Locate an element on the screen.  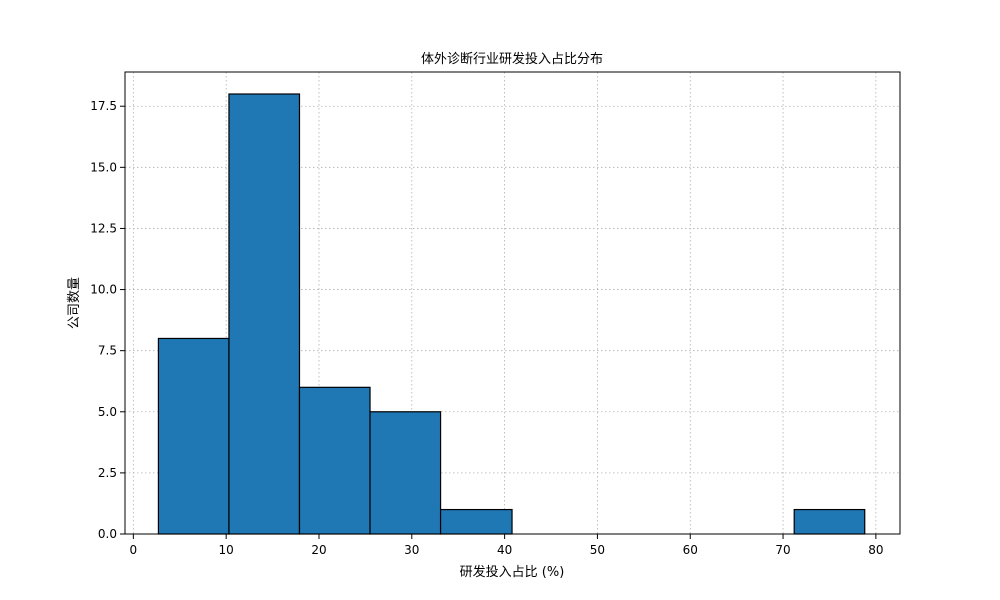
x-tick-label: 0 is located at coordinates (134, 550).